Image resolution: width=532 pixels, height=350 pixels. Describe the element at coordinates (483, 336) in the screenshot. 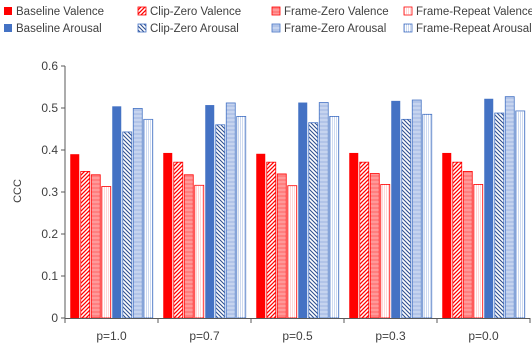

I see `x-tick-label: p=0.0` at that location.